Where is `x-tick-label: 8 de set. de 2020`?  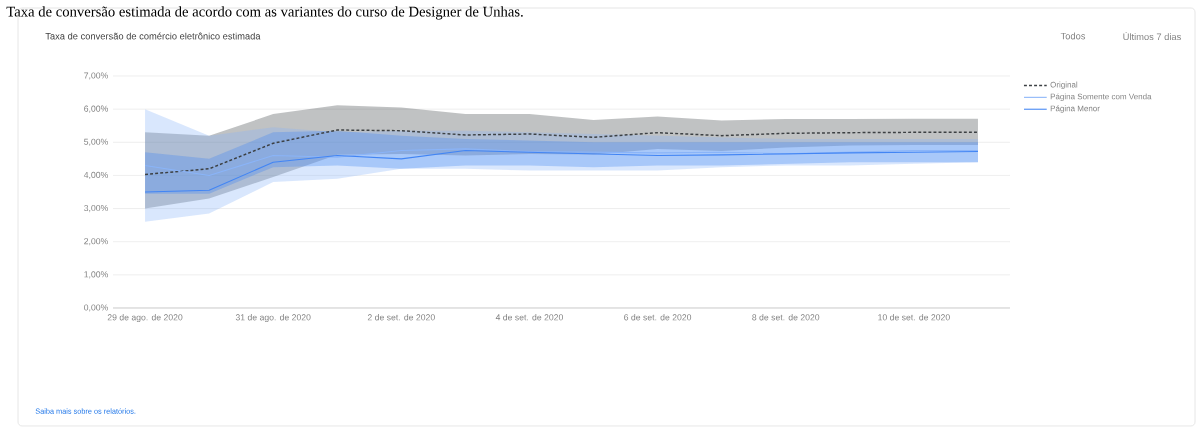 x-tick-label: 8 de set. de 2020 is located at coordinates (786, 317).